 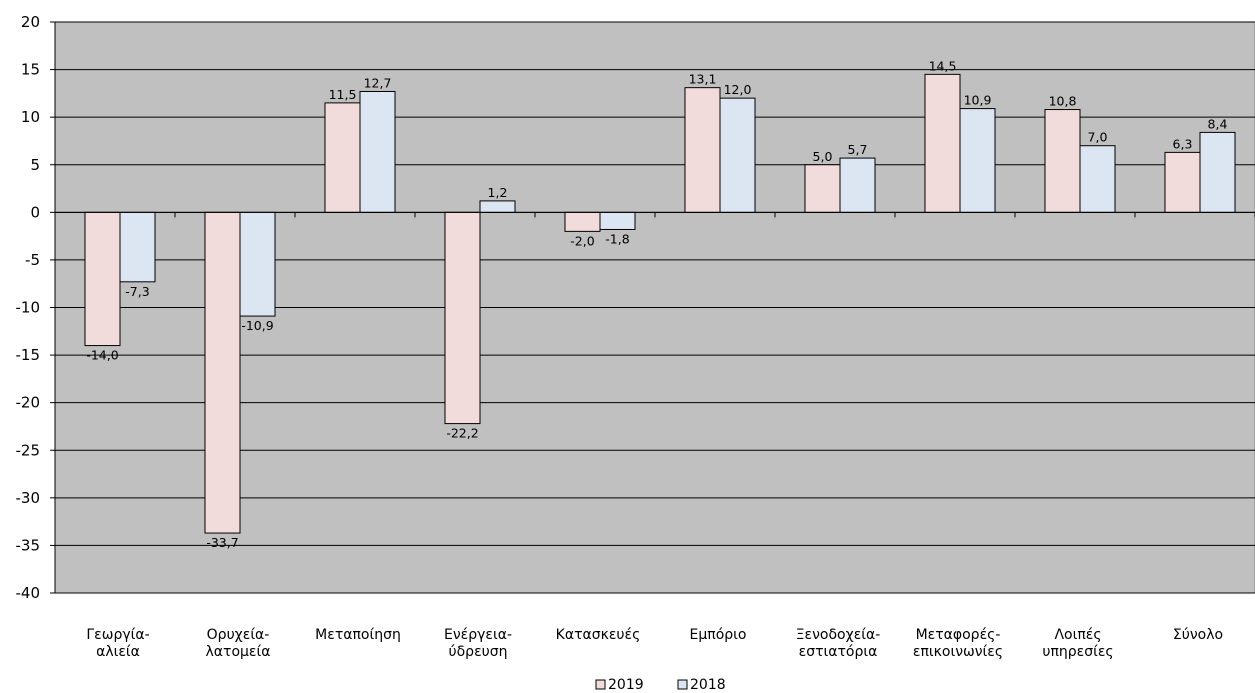 What do you see at coordinates (238, 643) in the screenshot?
I see `category-label: Ορυχεία-λατομεία` at bounding box center [238, 643].